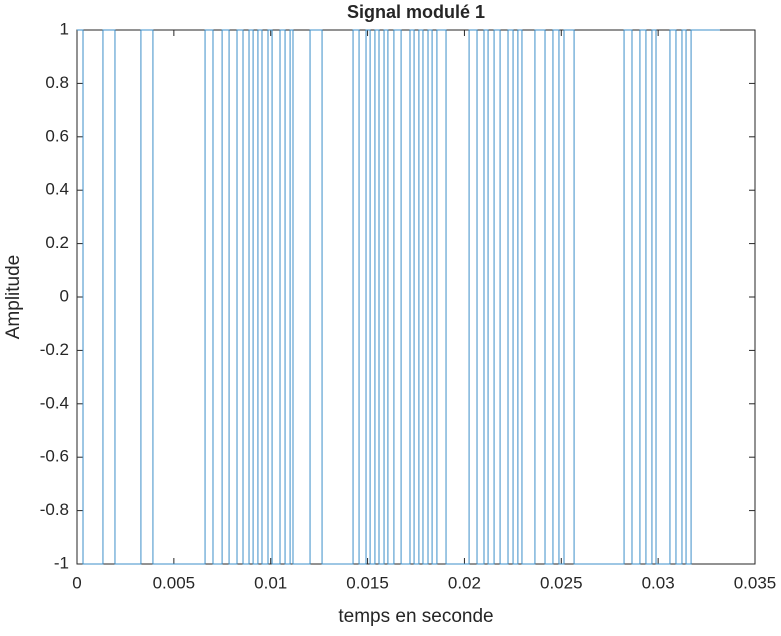 The width and height of the screenshot is (781, 636). Describe the element at coordinates (57, 82) in the screenshot. I see `y-tick-label: 0.8` at that location.